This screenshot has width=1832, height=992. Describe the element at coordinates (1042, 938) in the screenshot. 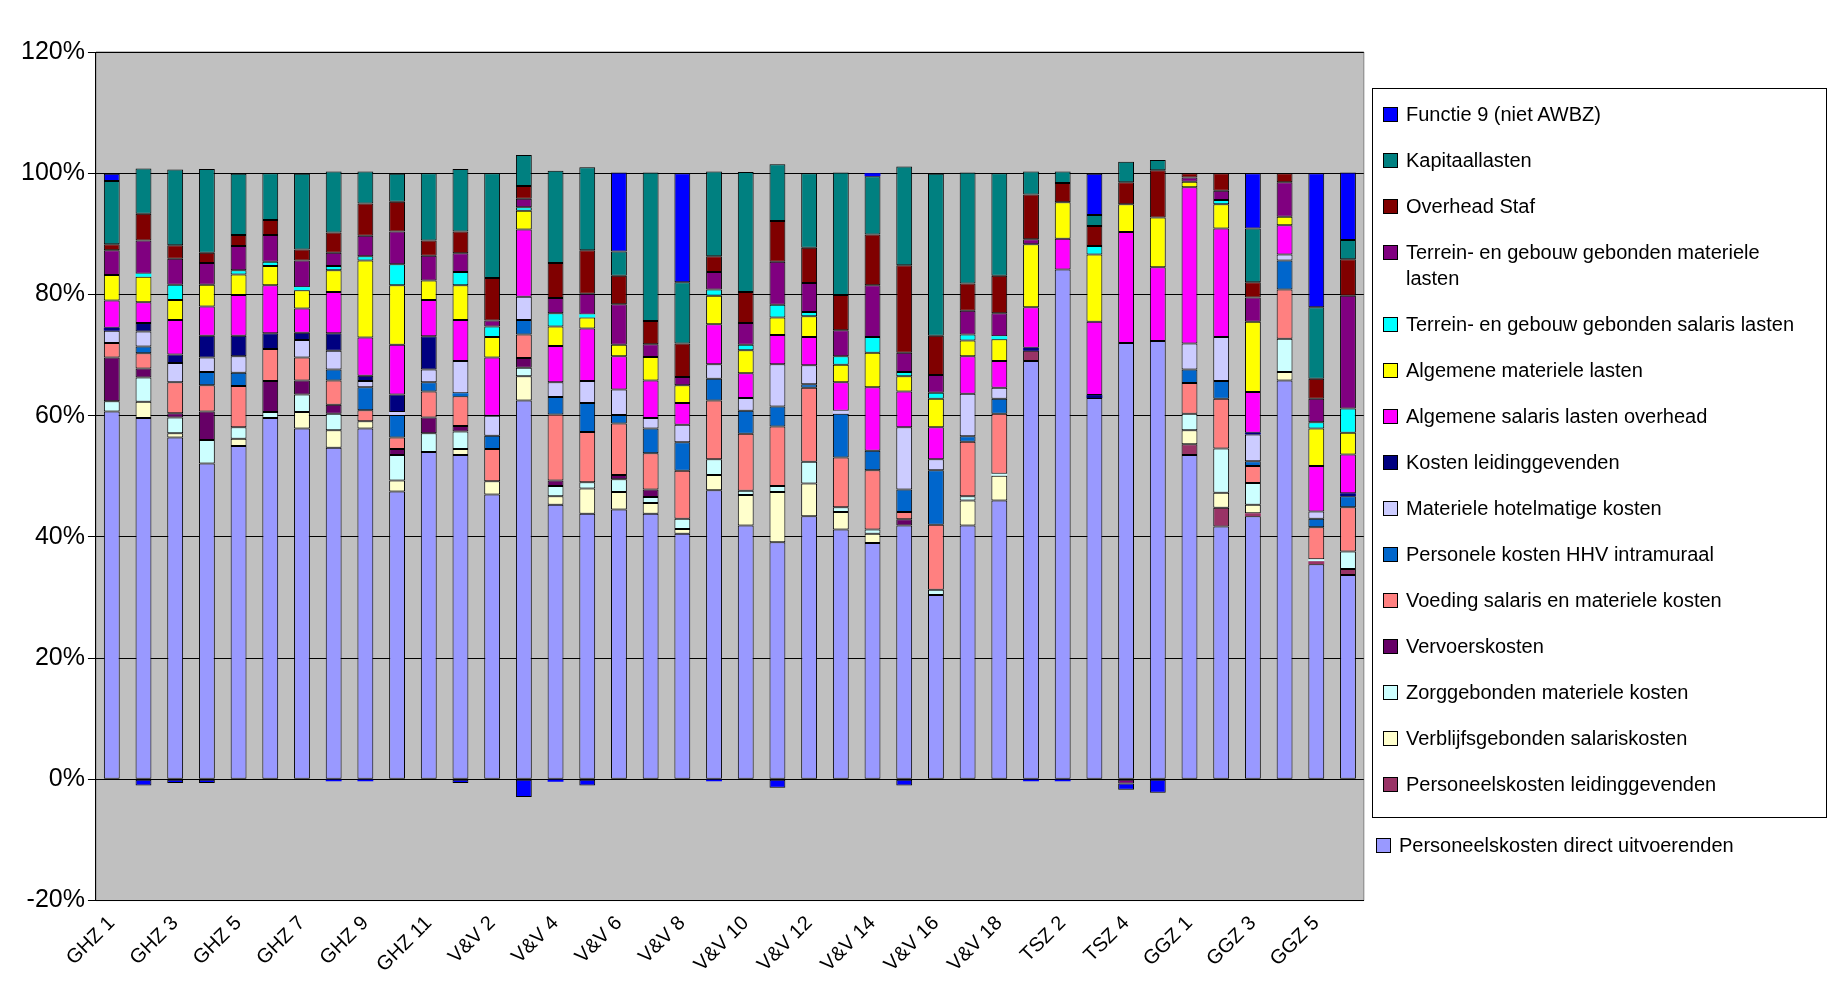

I see `x-tick-label: TSZ 2` at that location.